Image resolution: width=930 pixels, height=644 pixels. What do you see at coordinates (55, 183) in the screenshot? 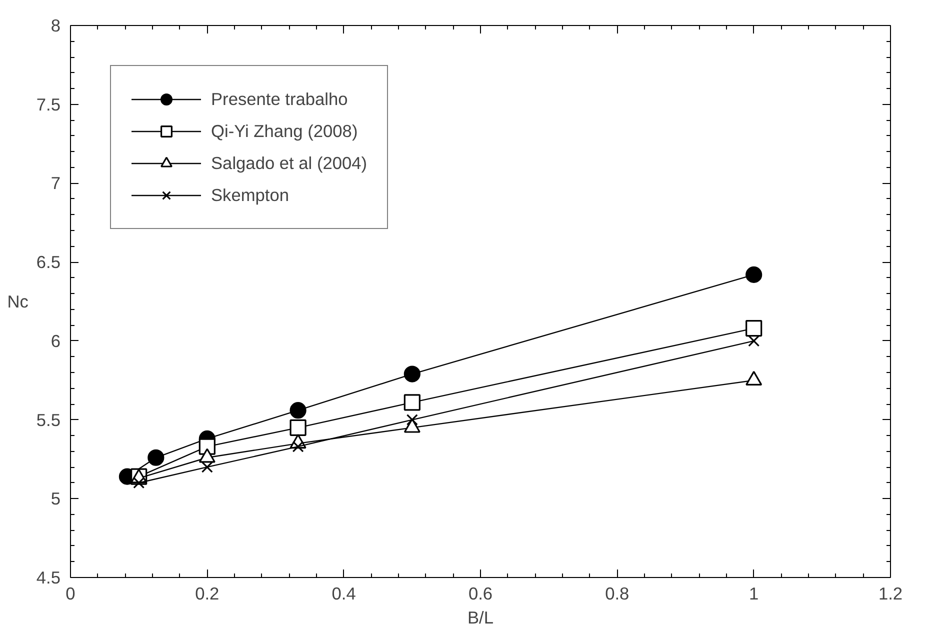
I see `y-tick-label: 7` at bounding box center [55, 183].